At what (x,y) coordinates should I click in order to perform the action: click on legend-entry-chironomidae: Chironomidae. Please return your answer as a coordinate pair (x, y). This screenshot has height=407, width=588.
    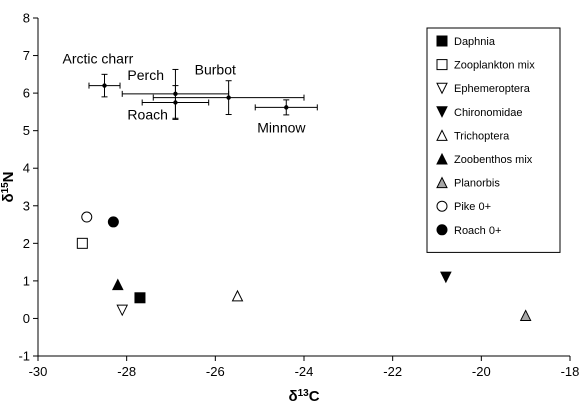
    Looking at the image, I should click on (479, 112).